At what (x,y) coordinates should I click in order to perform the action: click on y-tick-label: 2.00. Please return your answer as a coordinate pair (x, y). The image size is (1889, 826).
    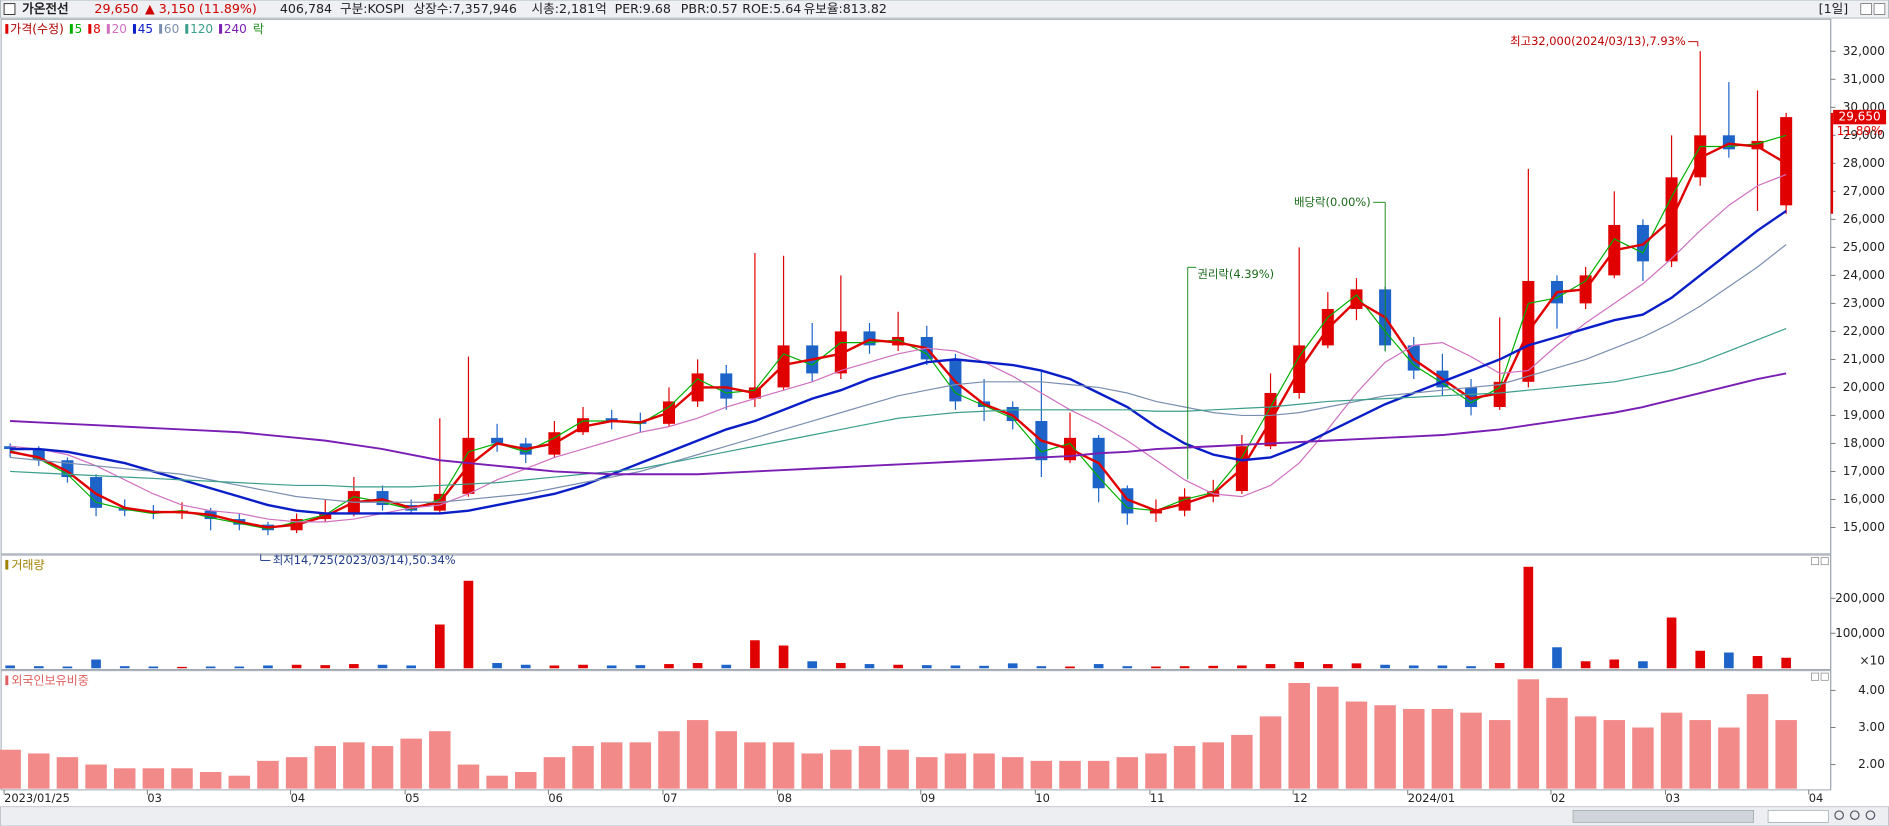
    Looking at the image, I should click on (1871, 764).